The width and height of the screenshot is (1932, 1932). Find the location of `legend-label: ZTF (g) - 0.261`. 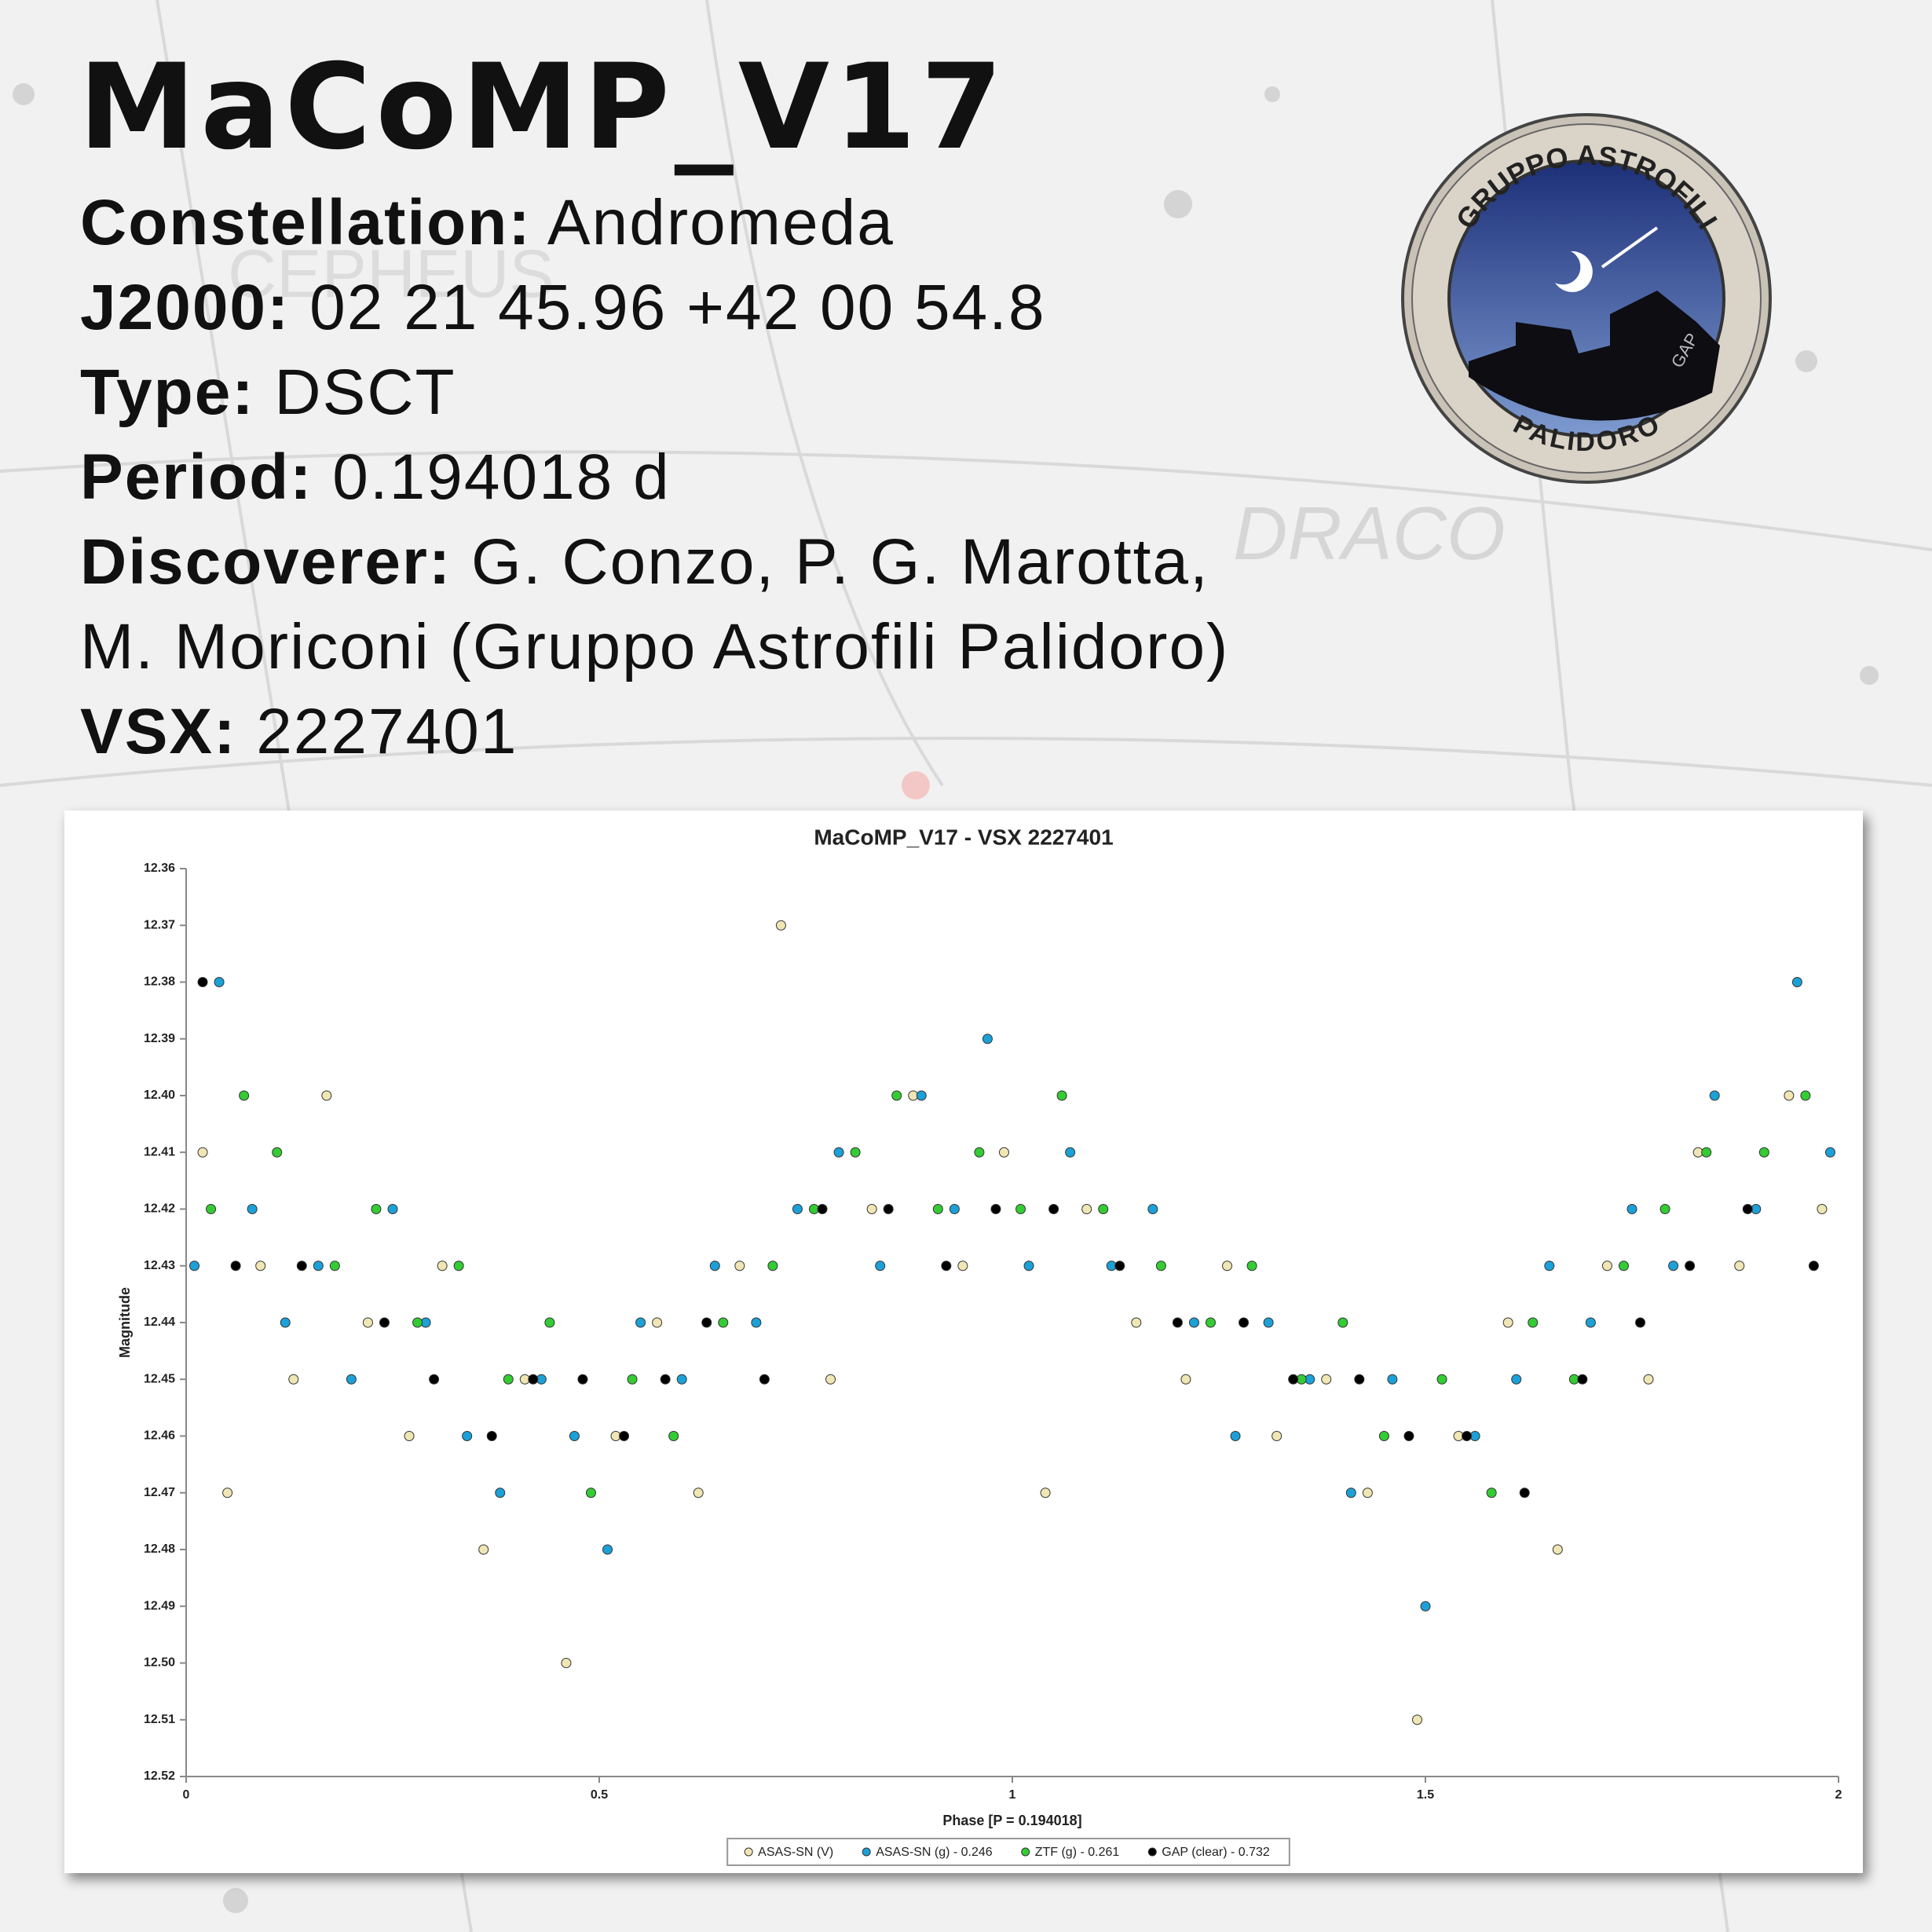

legend-label: ZTF (g) - 0.261 is located at coordinates (1077, 1852).